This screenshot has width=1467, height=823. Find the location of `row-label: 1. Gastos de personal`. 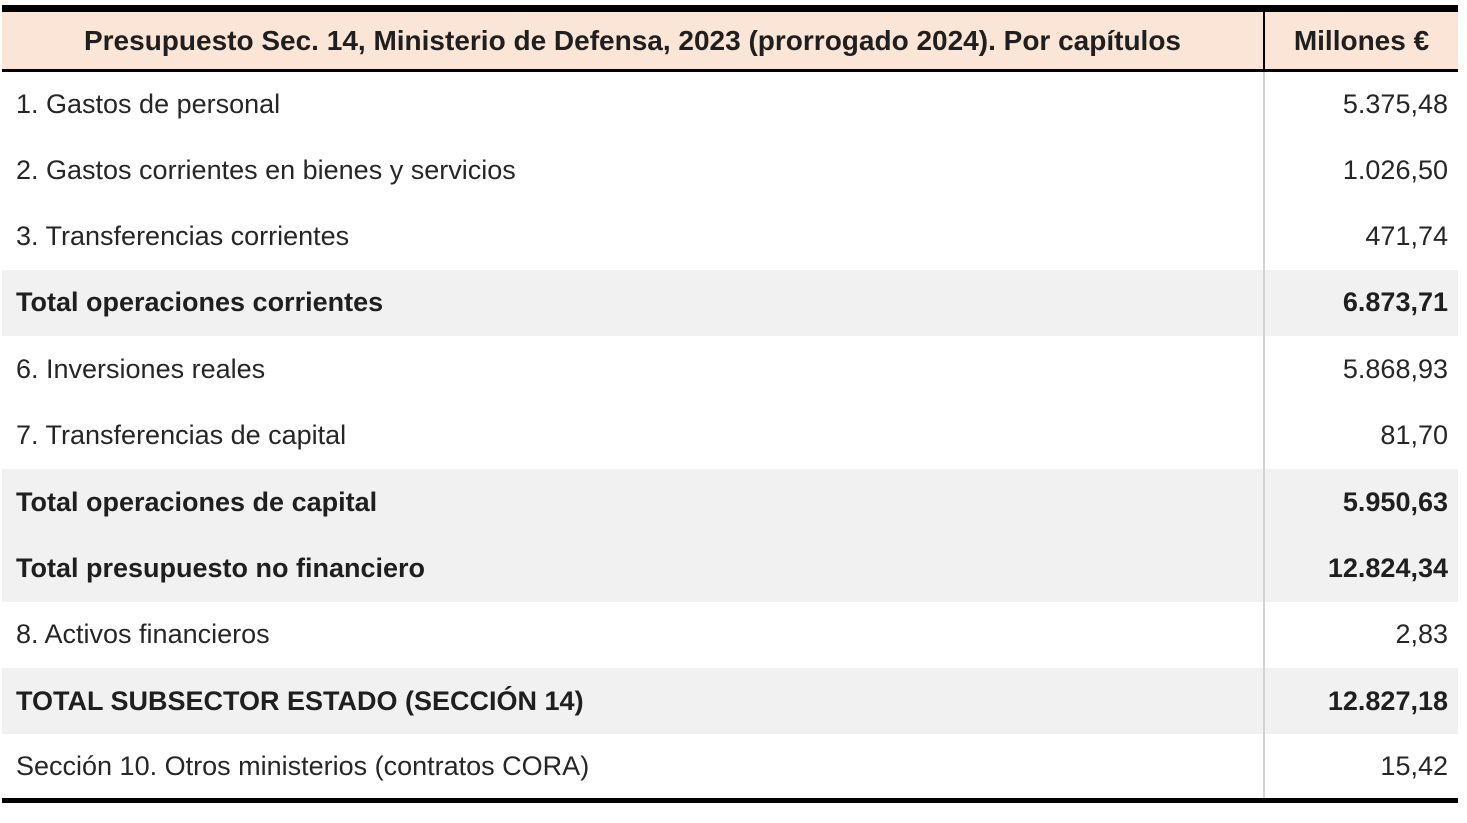

row-label: 1. Gastos de personal is located at coordinates (633, 103).